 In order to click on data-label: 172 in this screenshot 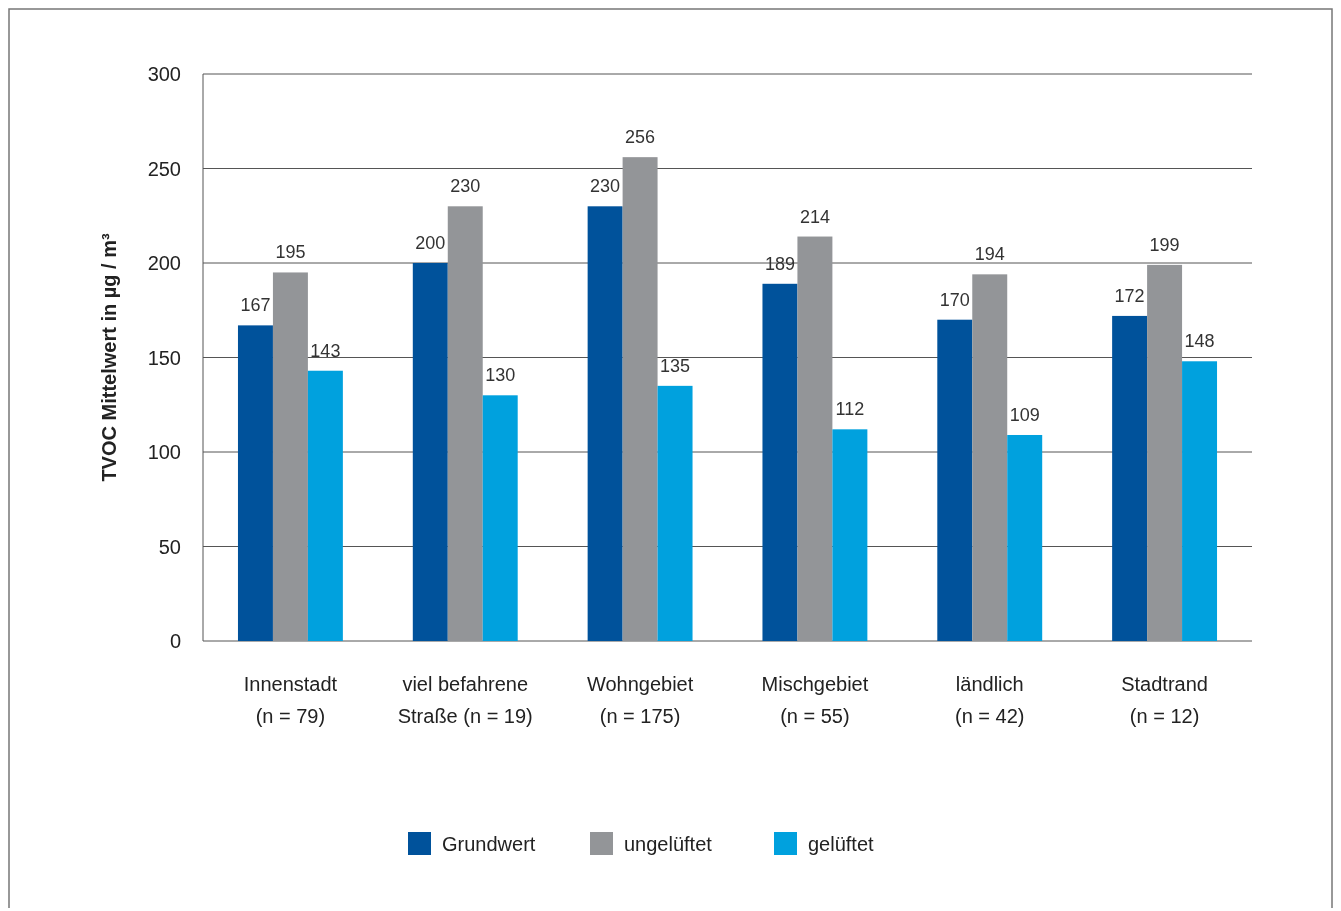, I will do `click(1129, 295)`.